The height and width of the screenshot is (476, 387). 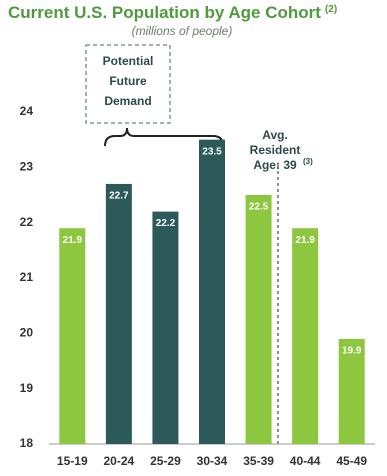 I want to click on x-tick-label: 40-44, so click(x=305, y=461).